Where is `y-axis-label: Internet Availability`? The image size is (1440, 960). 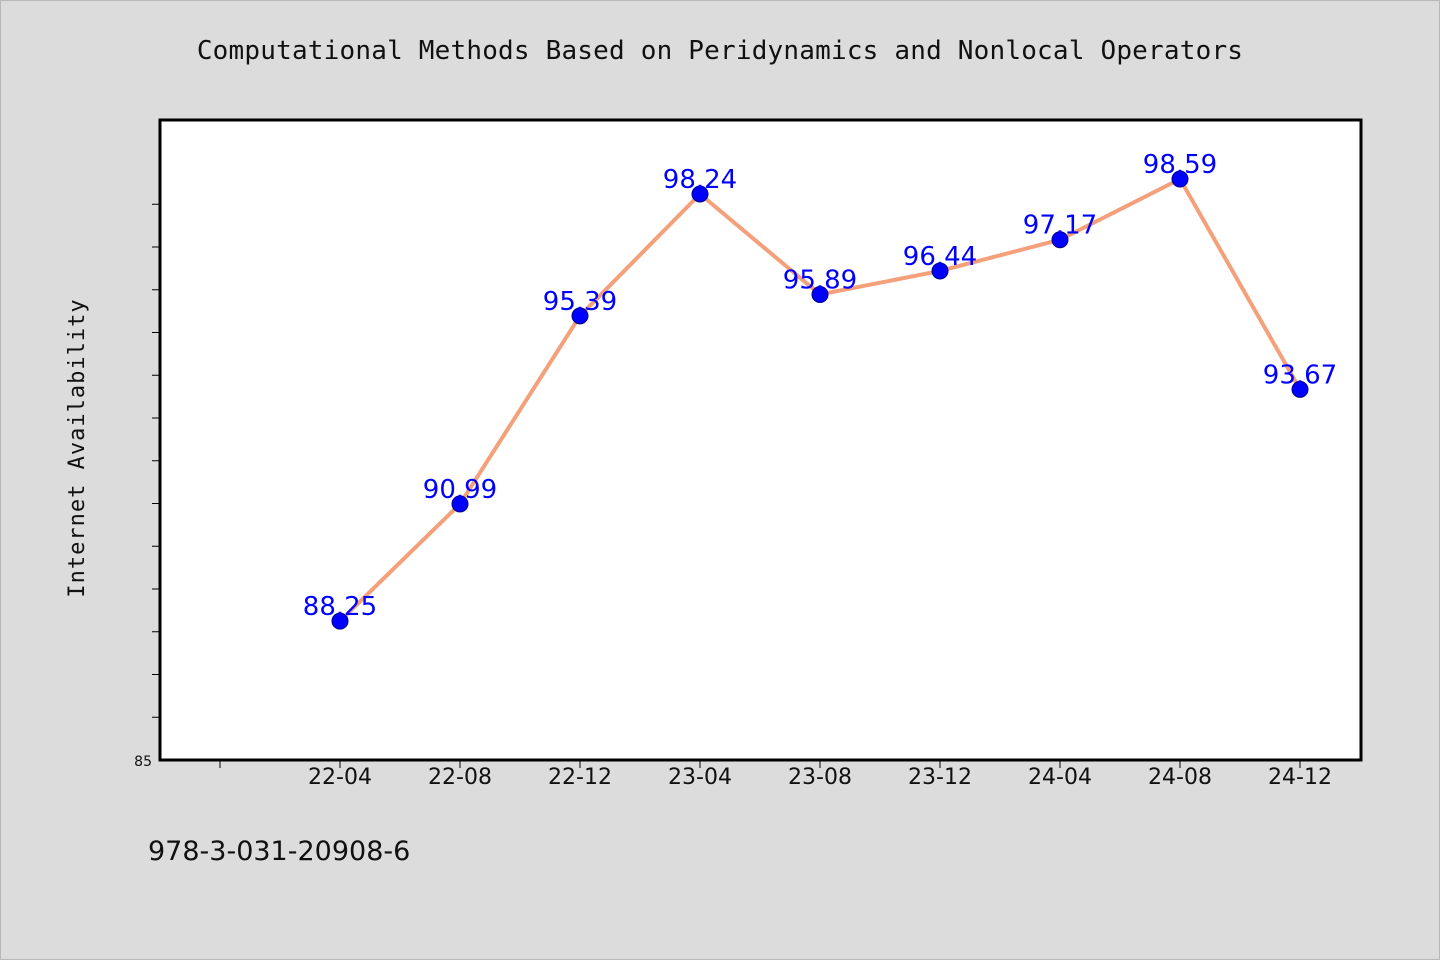 y-axis-label: Internet Availability is located at coordinates (77, 447).